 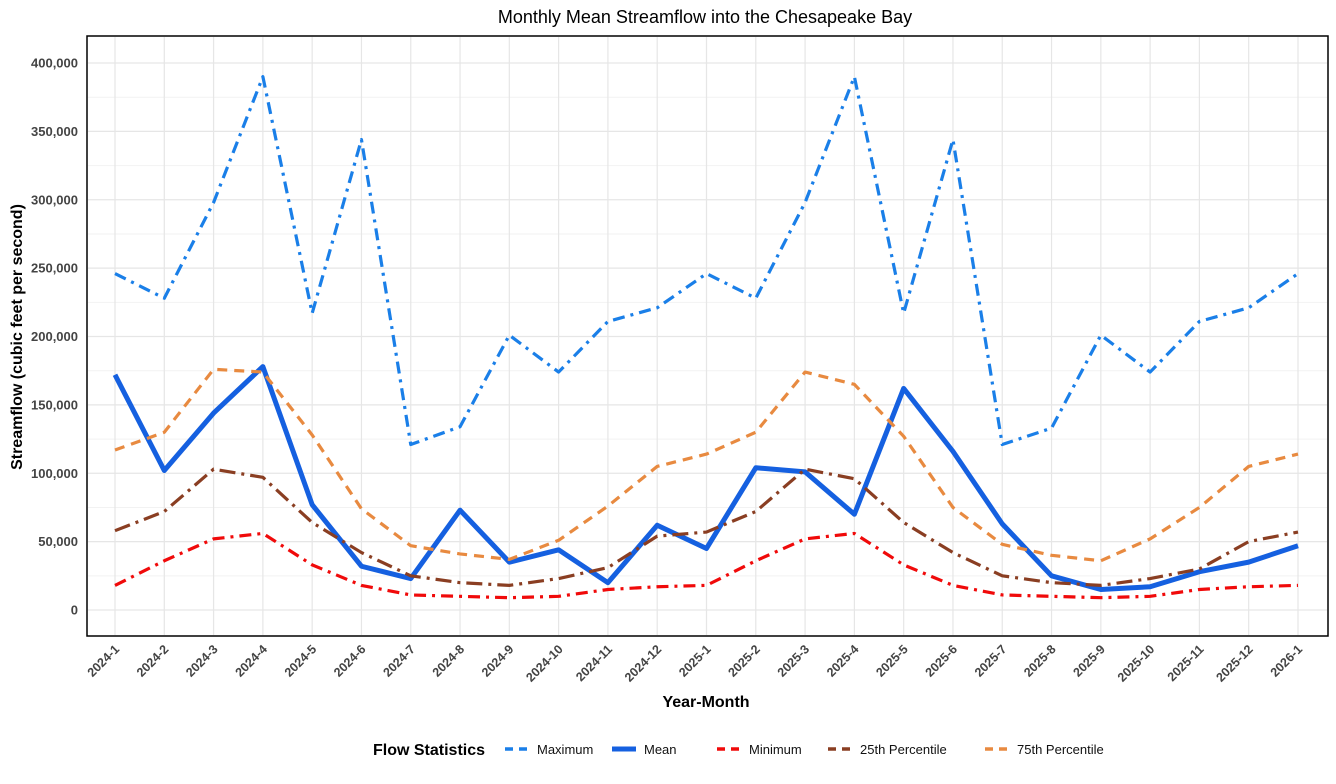 I want to click on series-line-25th-percentile, so click(x=706, y=527).